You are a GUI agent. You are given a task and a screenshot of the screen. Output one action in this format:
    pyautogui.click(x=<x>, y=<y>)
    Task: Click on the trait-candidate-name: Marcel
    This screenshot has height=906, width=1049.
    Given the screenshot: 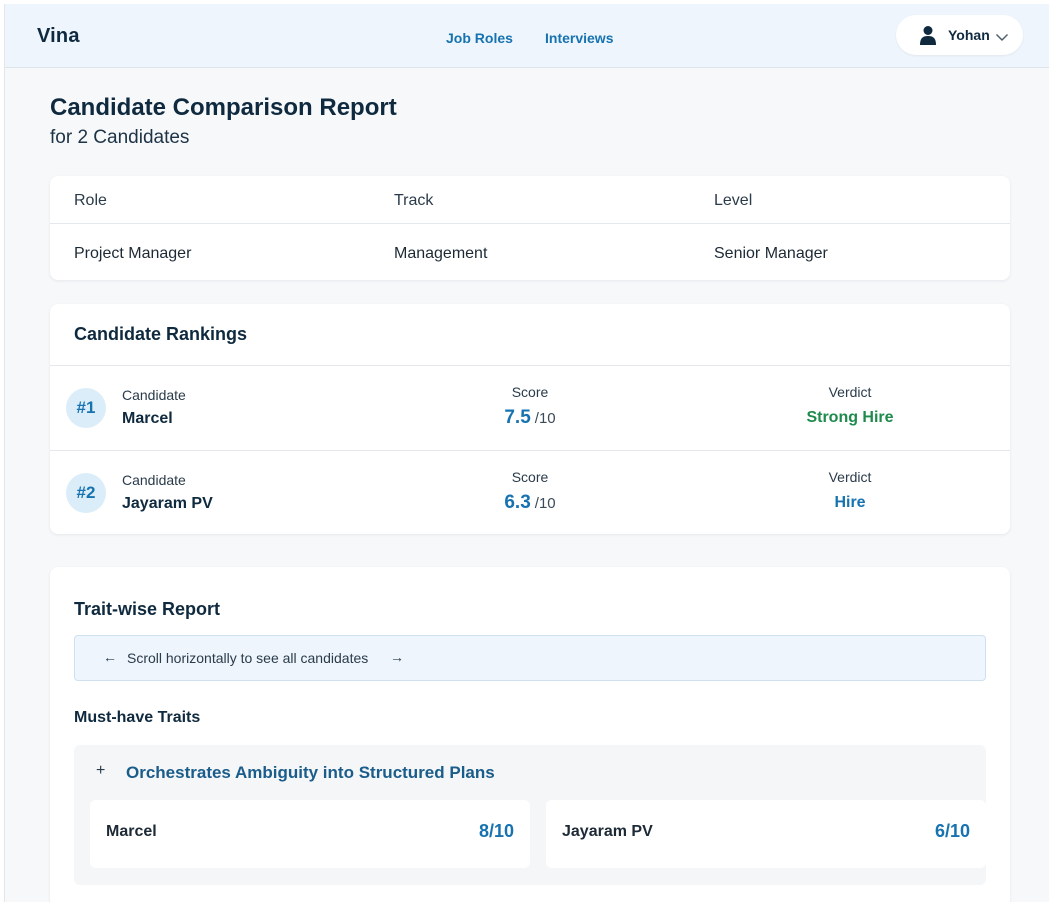 What is the action you would take?
    pyautogui.click(x=131, y=831)
    